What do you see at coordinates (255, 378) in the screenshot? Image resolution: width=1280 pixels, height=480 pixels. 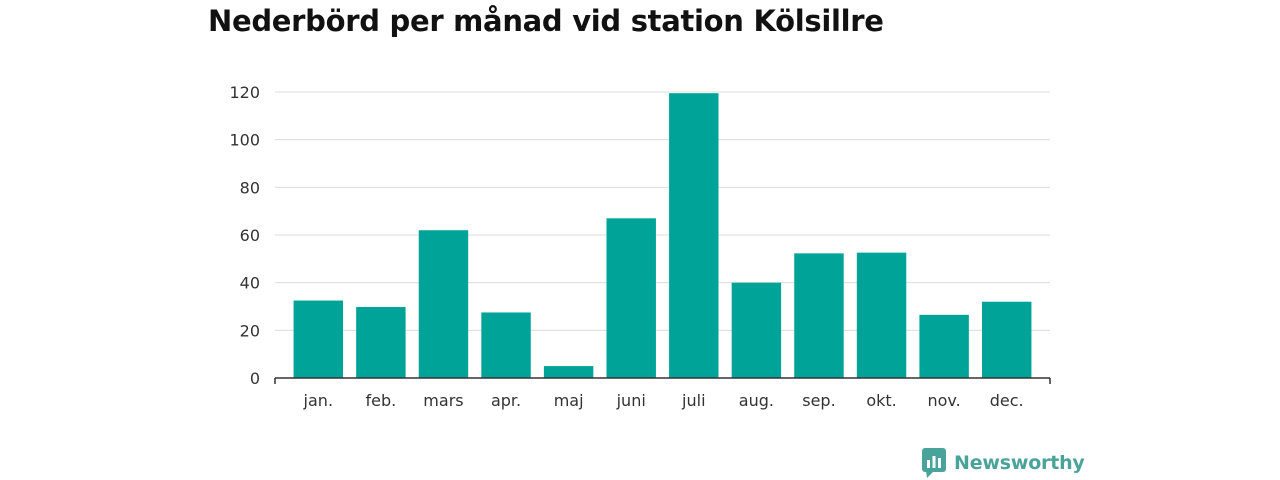 I see `y-tick-label: 0` at bounding box center [255, 378].